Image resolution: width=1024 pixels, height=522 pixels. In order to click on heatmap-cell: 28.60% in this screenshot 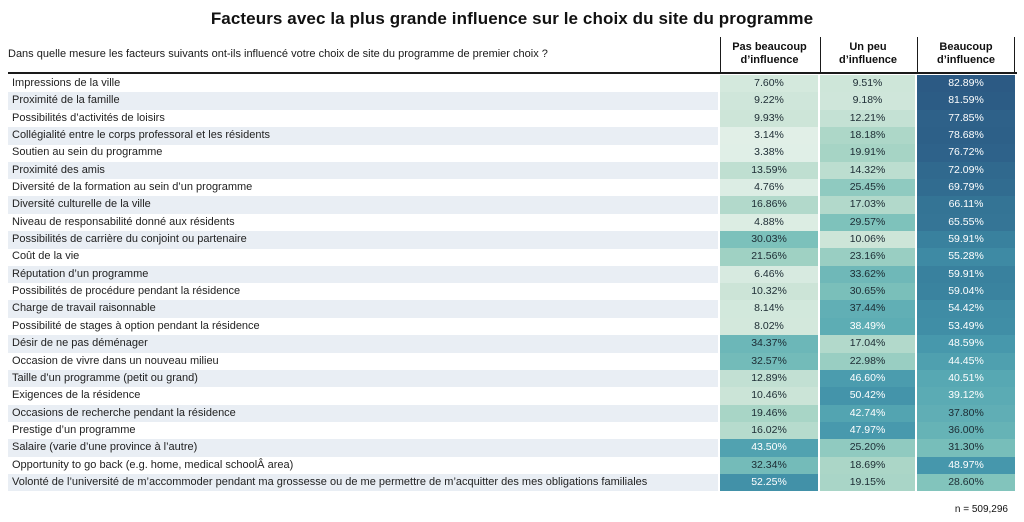, I will do `click(966, 482)`.